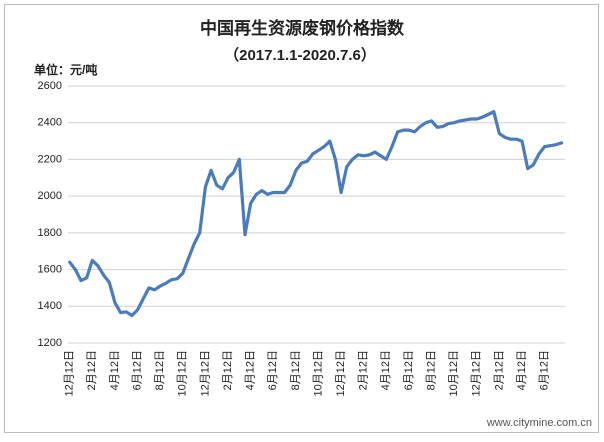 The height and width of the screenshot is (442, 604). What do you see at coordinates (50, 196) in the screenshot?
I see `y-tick-label: 2000` at bounding box center [50, 196].